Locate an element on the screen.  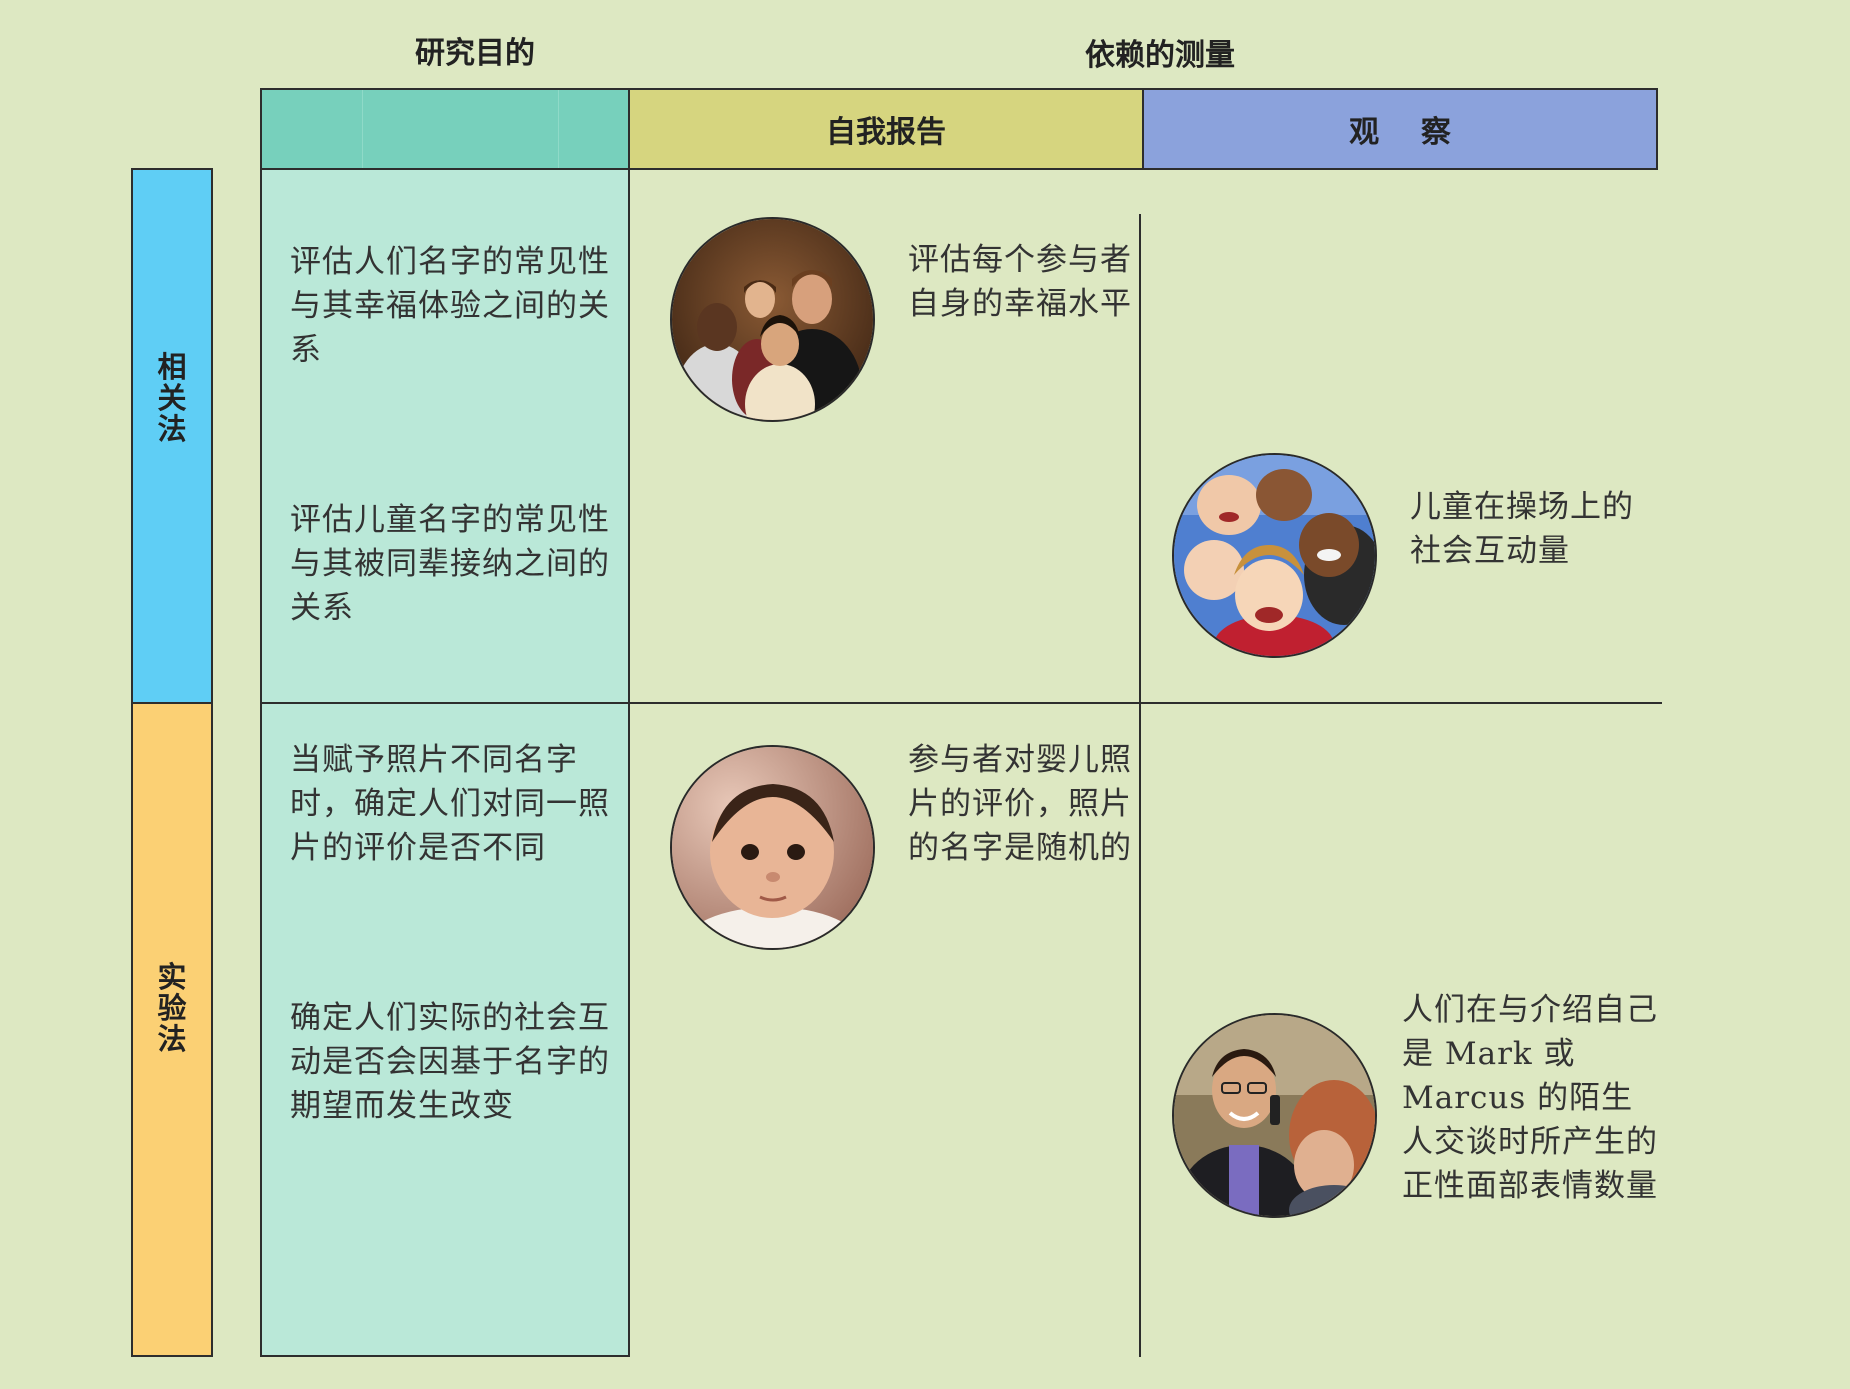
experimental-label: 实 验 法 is located at coordinates (172, 1008).